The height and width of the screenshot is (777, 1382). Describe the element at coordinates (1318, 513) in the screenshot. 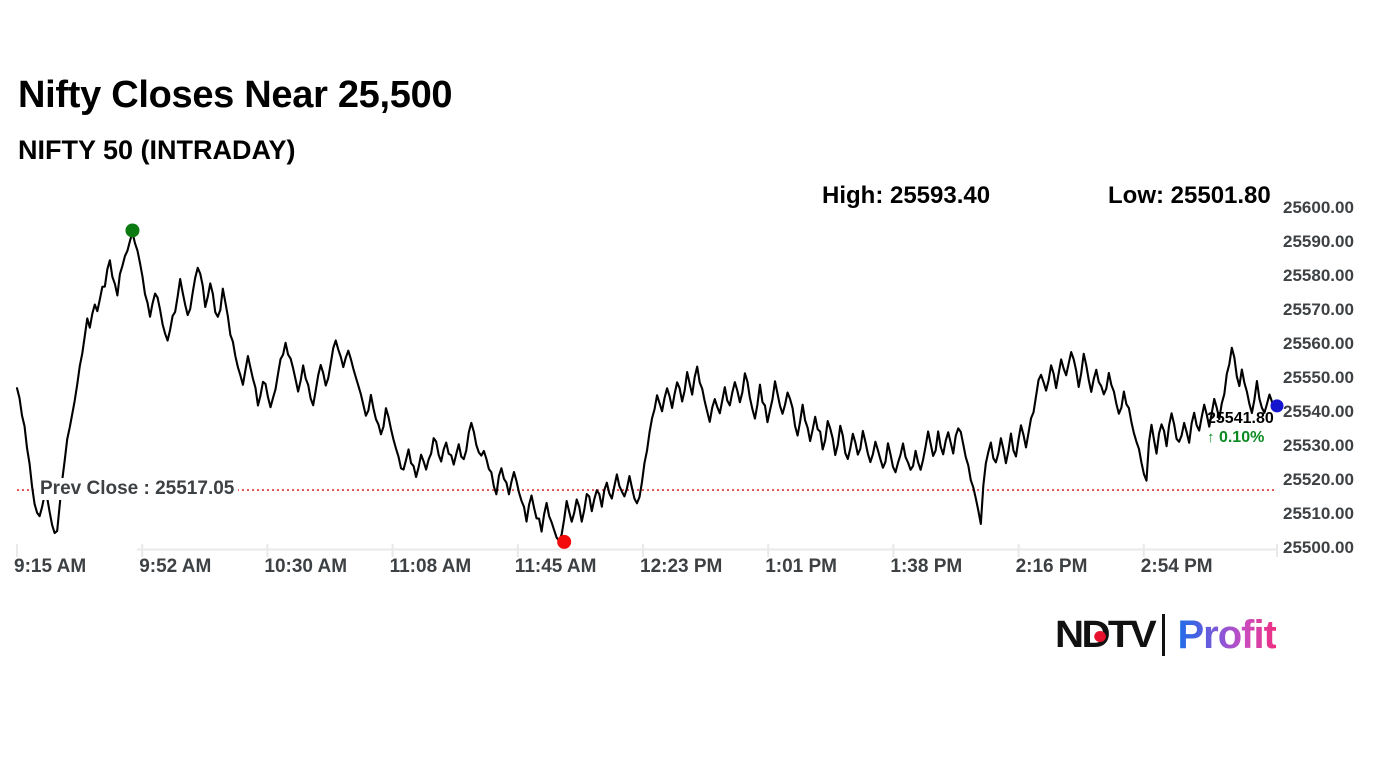

I see `y-tick-label: 25510.00` at that location.